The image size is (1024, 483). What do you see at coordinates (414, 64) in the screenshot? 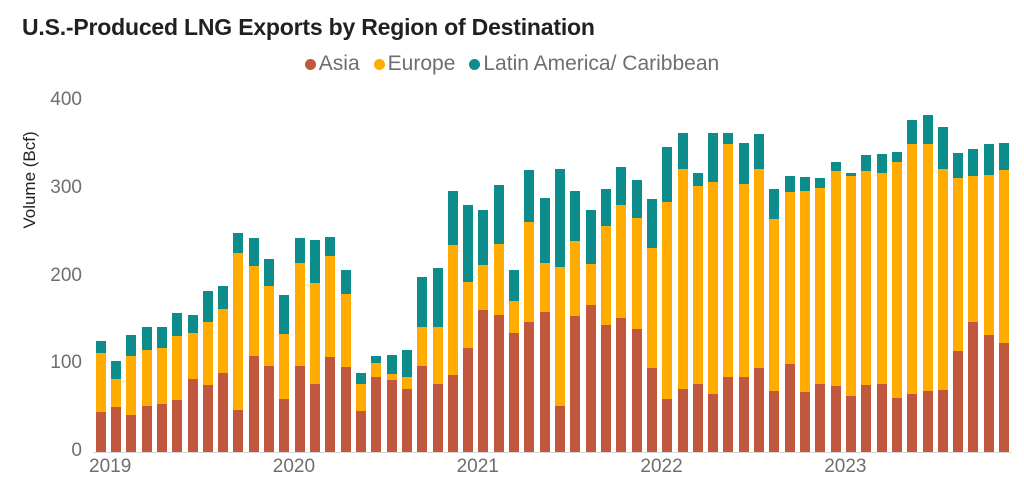
I see `legend-item-europe: Europe` at bounding box center [414, 64].